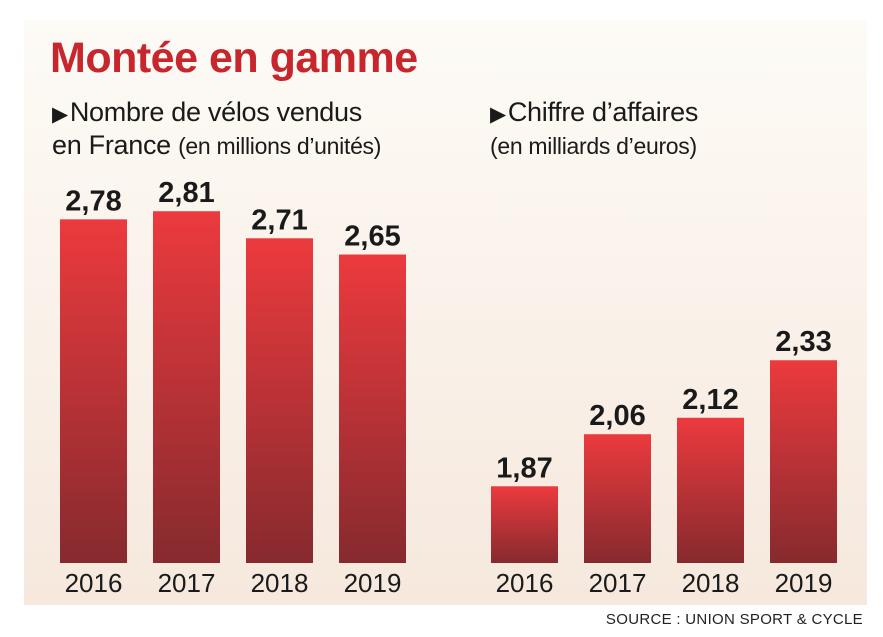 The image size is (883, 637). Describe the element at coordinates (93, 201) in the screenshot. I see `left-value-label-2016: 2,78` at that location.